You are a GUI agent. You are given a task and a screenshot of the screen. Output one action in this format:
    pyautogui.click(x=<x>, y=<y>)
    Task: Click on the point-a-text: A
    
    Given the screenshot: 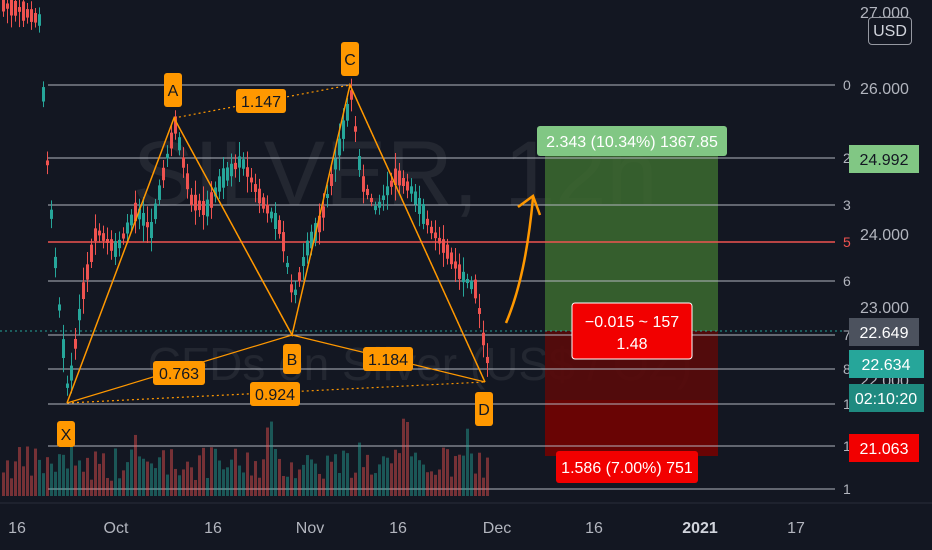 What is the action you would take?
    pyautogui.click(x=173, y=91)
    